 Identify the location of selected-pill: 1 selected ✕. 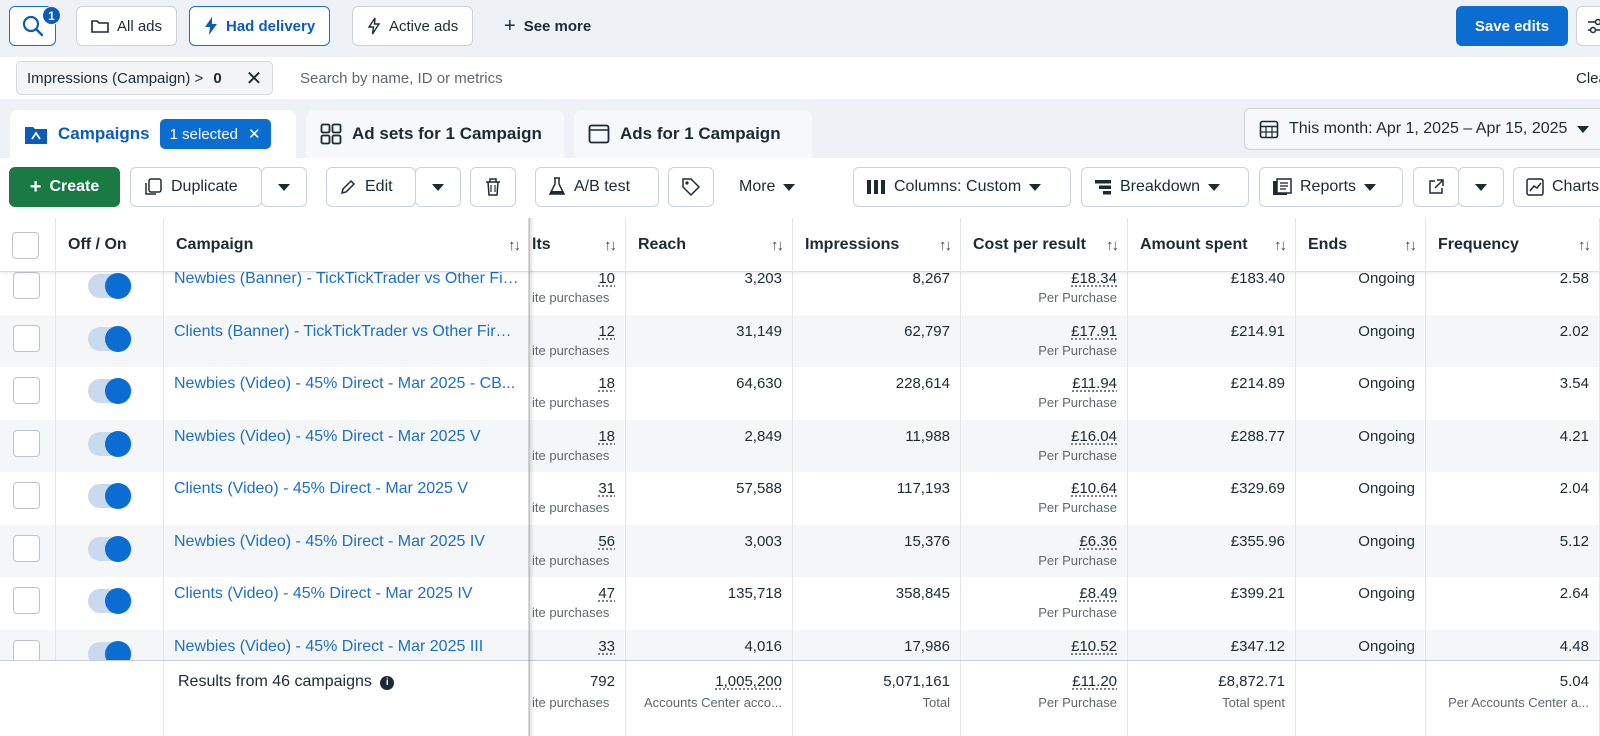
(215, 134).